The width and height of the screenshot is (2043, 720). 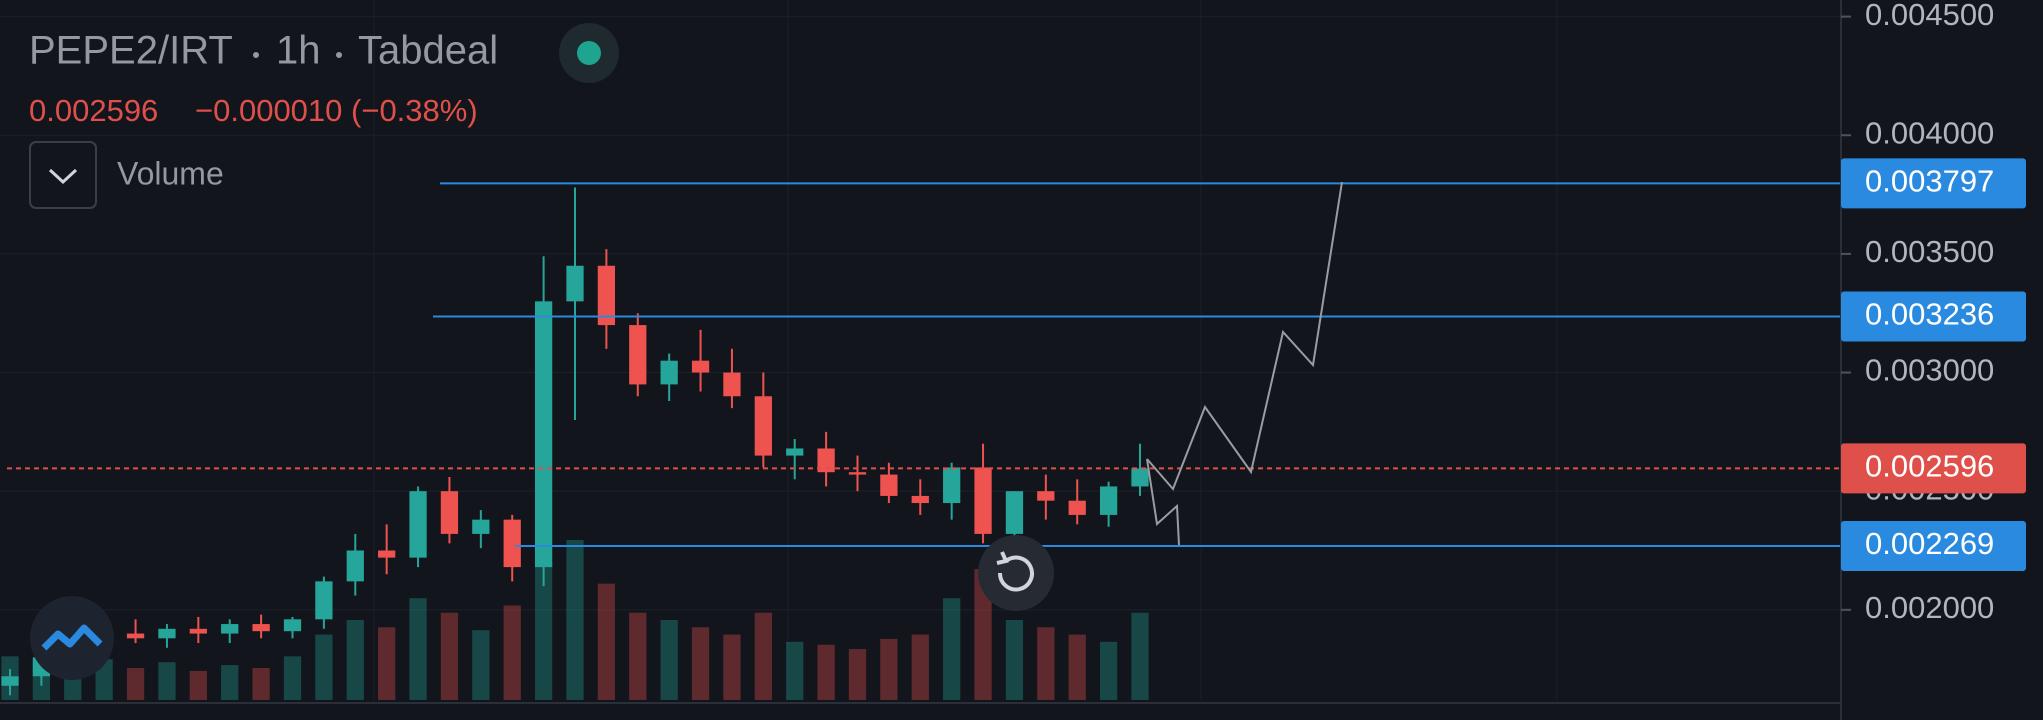 What do you see at coordinates (1929, 370) in the screenshot?
I see `y-tick-label: 0.003000` at bounding box center [1929, 370].